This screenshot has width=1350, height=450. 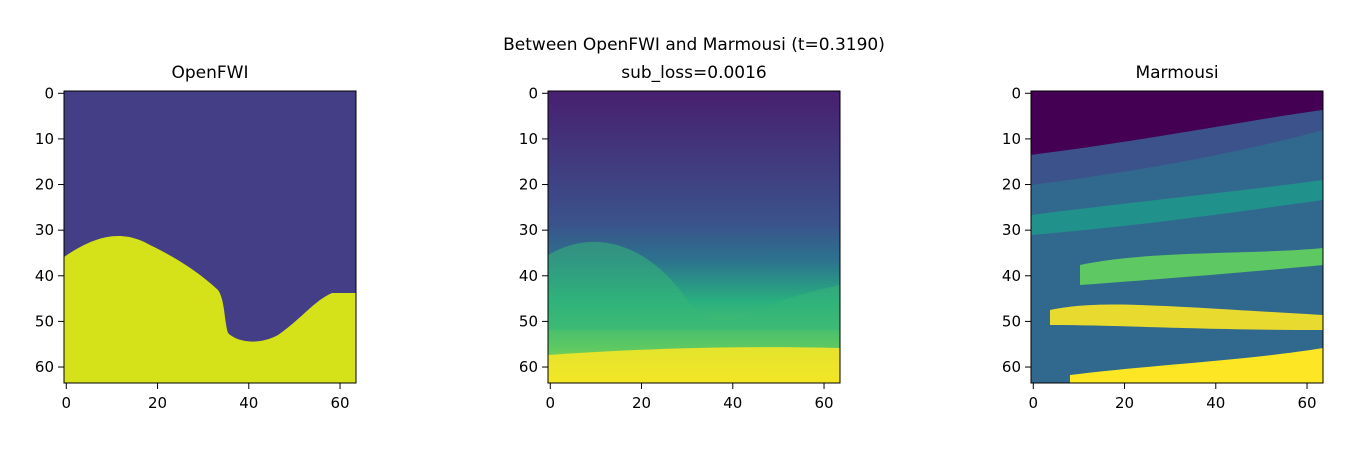 What do you see at coordinates (209, 73) in the screenshot?
I see `panel-title: OpenFWI` at bounding box center [209, 73].